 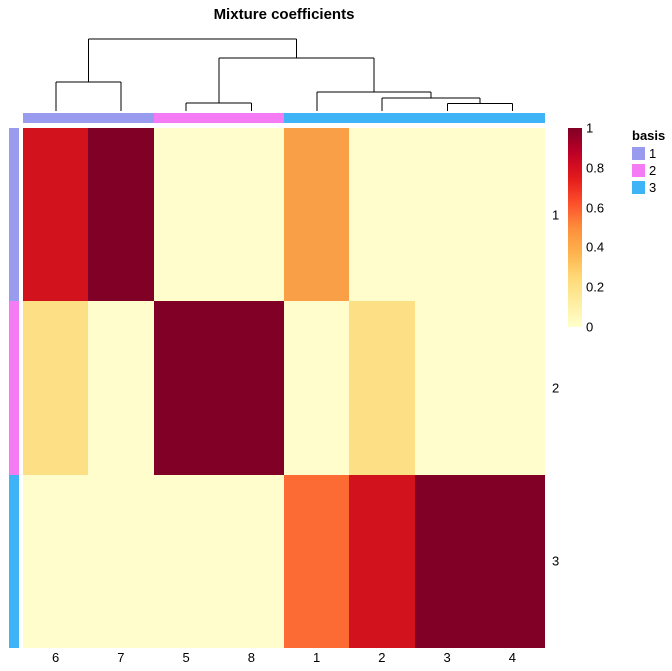 What do you see at coordinates (601, 228) in the screenshot?
I see `colorbar-tick-labels: 1 0.8 0.6 0.4 0.2 0` at bounding box center [601, 228].